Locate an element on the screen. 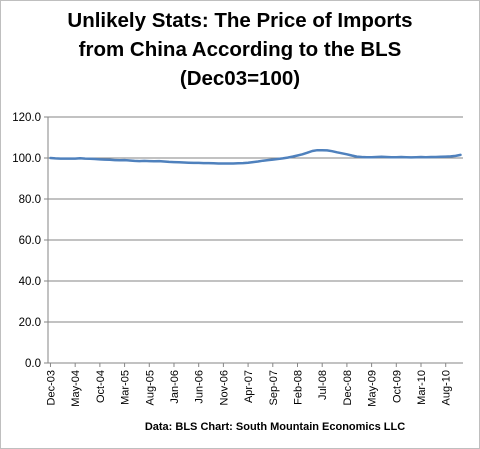 The width and height of the screenshot is (480, 449). series is located at coordinates (255, 156).